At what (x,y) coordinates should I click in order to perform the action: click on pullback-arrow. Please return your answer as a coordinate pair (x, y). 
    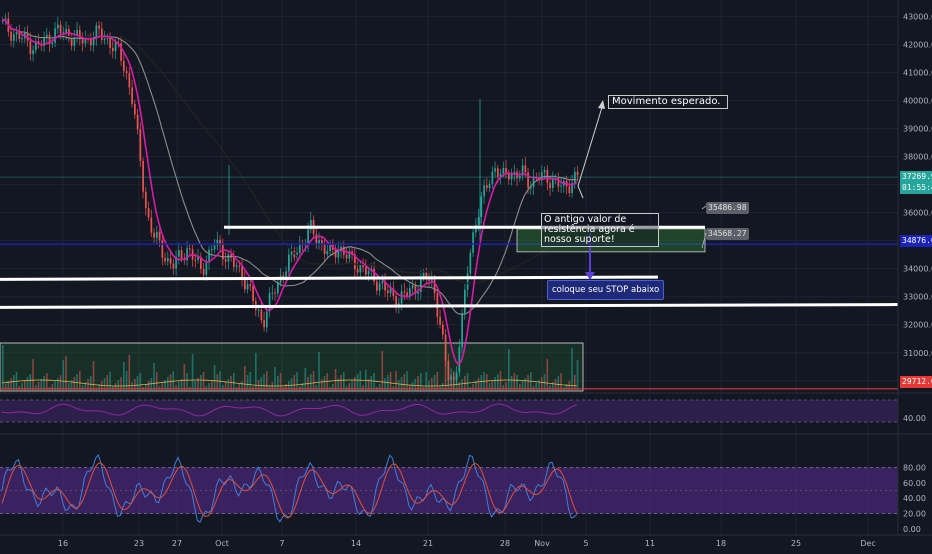
    Looking at the image, I should click on (580, 192).